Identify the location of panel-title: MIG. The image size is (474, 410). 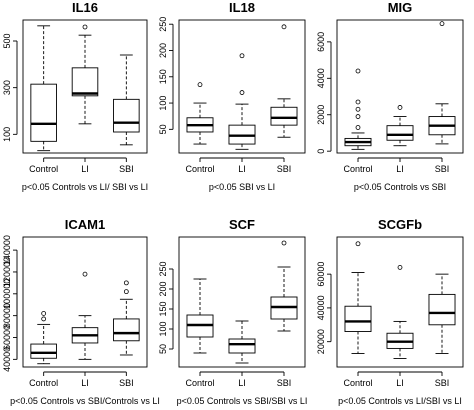
(400, 7).